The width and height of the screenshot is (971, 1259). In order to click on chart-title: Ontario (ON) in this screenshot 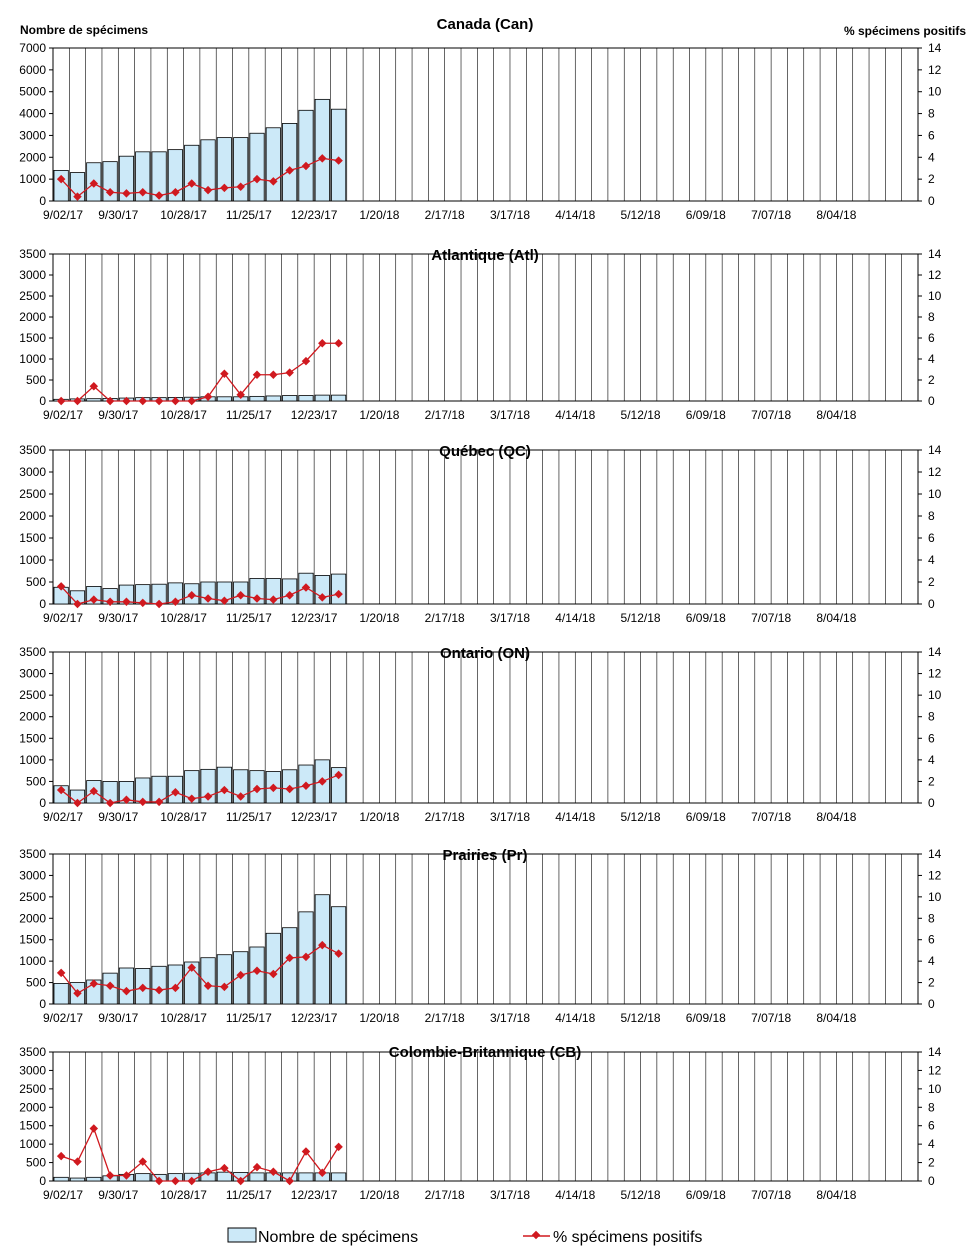, I will do `click(485, 653)`.